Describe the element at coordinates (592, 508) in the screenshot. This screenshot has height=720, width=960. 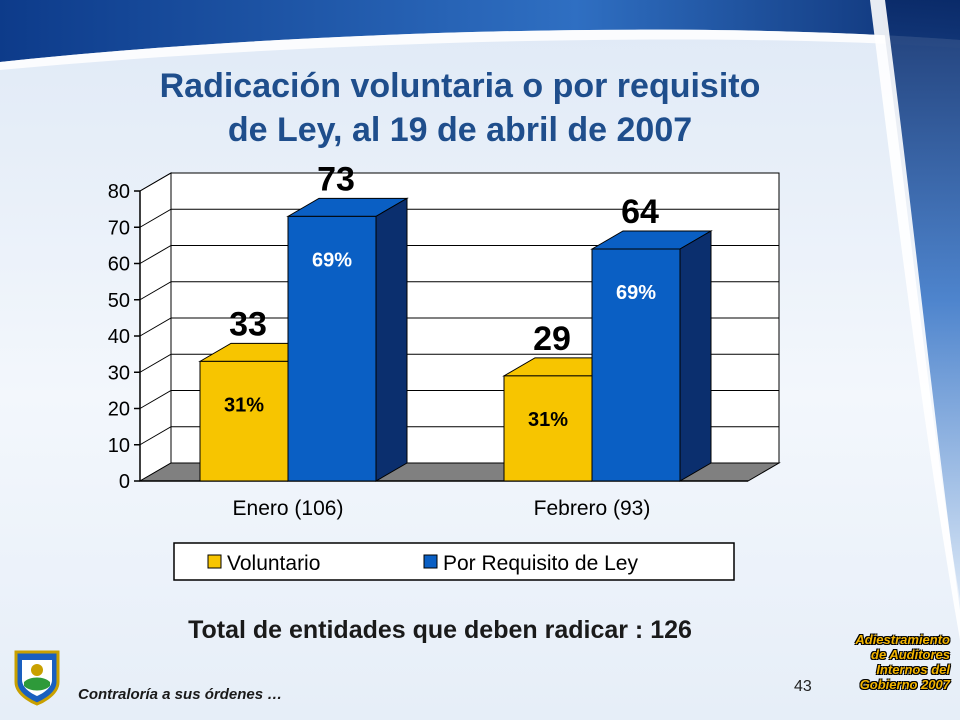
I see `x-category-label: Febrero (93)` at that location.